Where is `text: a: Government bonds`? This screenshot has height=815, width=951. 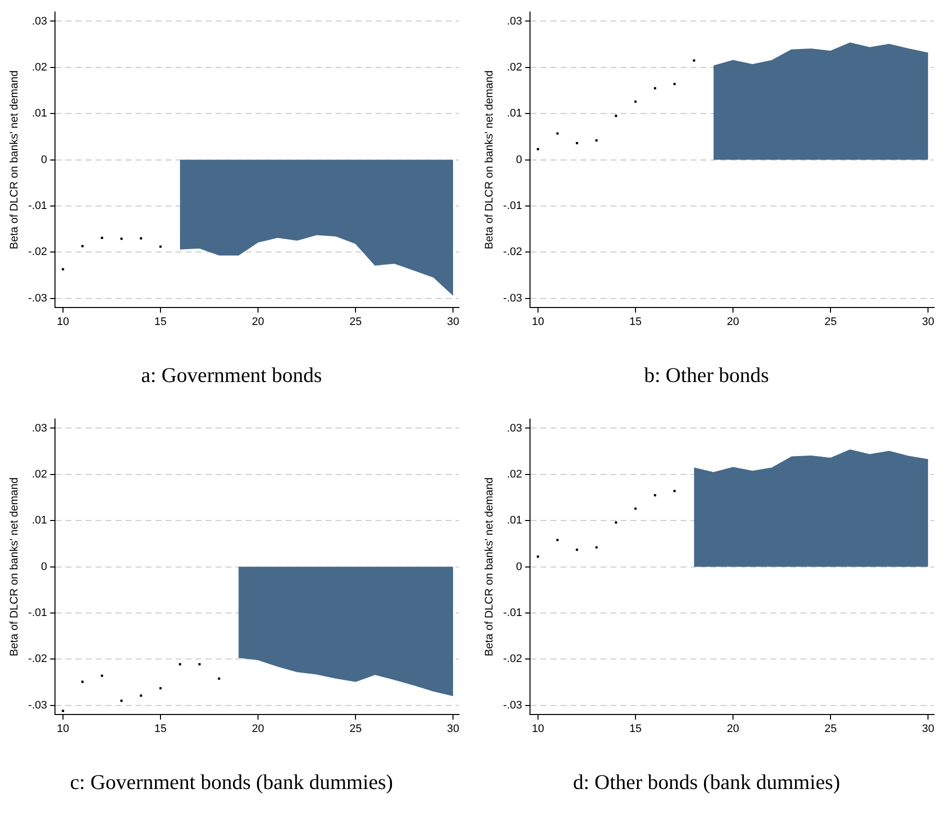 text: a: Government bonds is located at coordinates (231, 374).